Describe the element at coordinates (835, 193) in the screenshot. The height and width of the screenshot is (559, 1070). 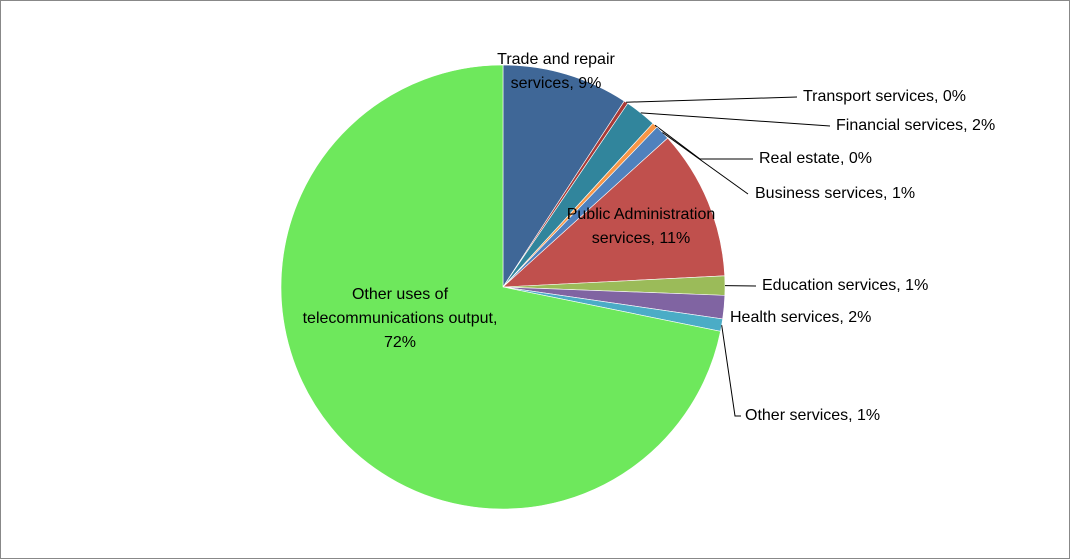
I see `data-label: Business services, 1%` at that location.